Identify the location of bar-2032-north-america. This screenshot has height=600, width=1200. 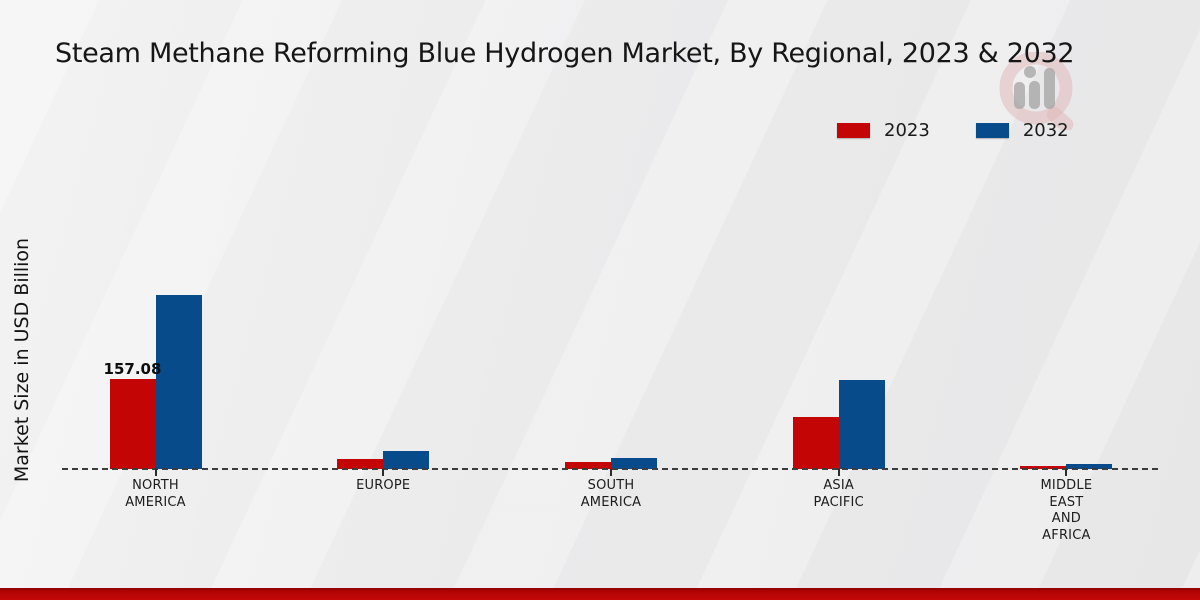
(178, 382).